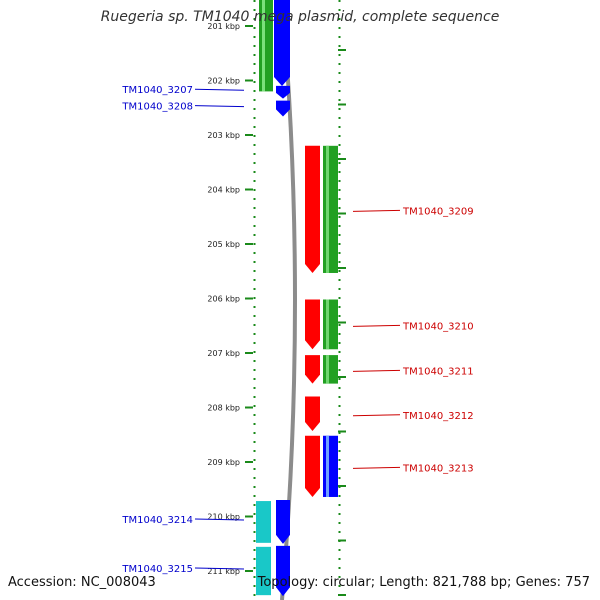 This screenshot has width=600, height=600. I want to click on ruler-tick-label: 208 kbp, so click(223, 408).